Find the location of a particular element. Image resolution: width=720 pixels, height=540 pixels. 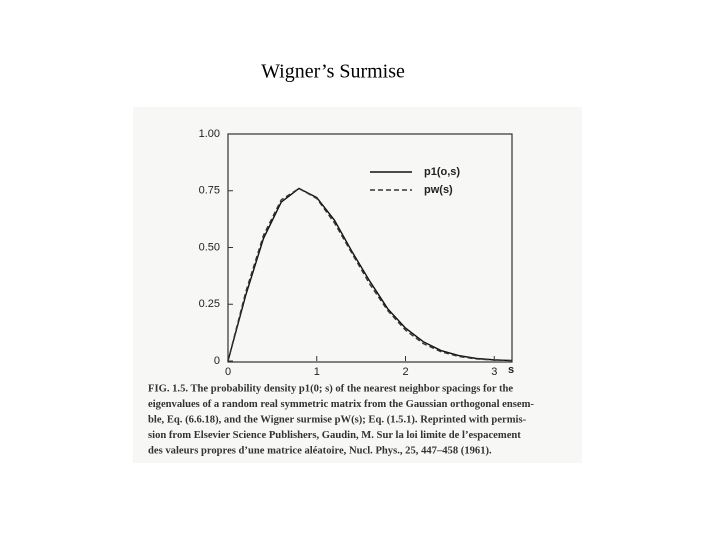

x-tick-label: 0 is located at coordinates (228, 372).